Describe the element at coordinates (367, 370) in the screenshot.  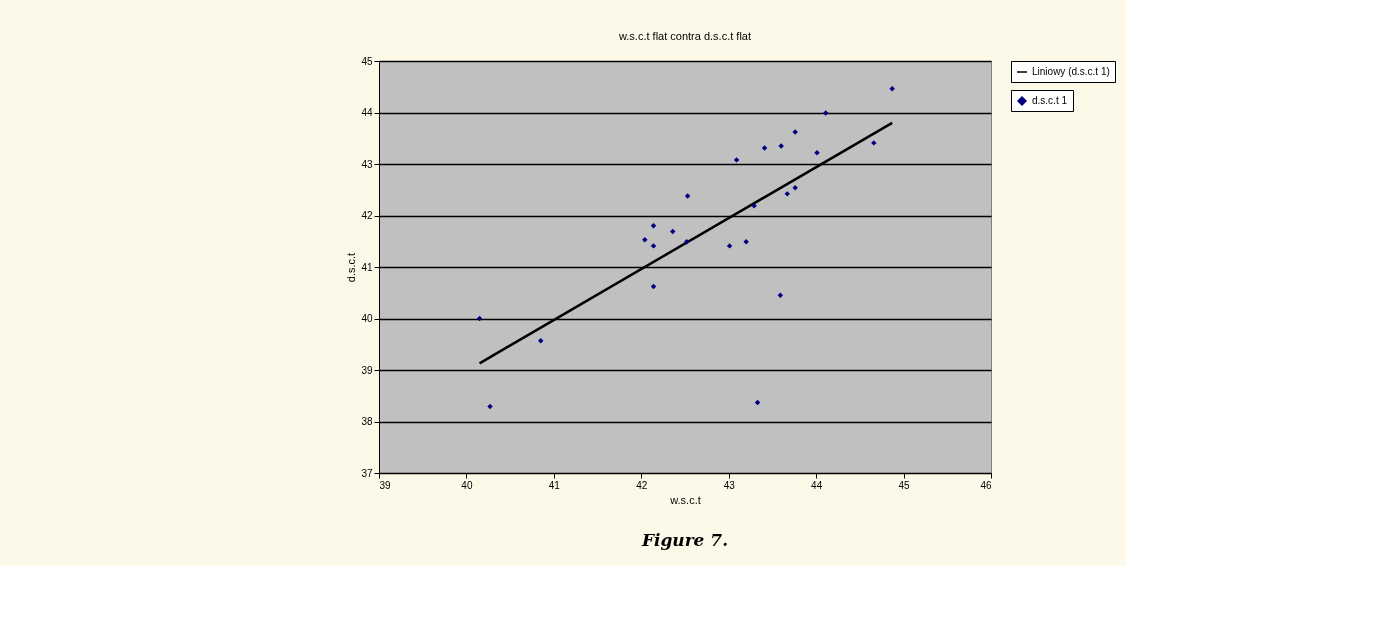
I see `y-tick-label: 39` at that location.